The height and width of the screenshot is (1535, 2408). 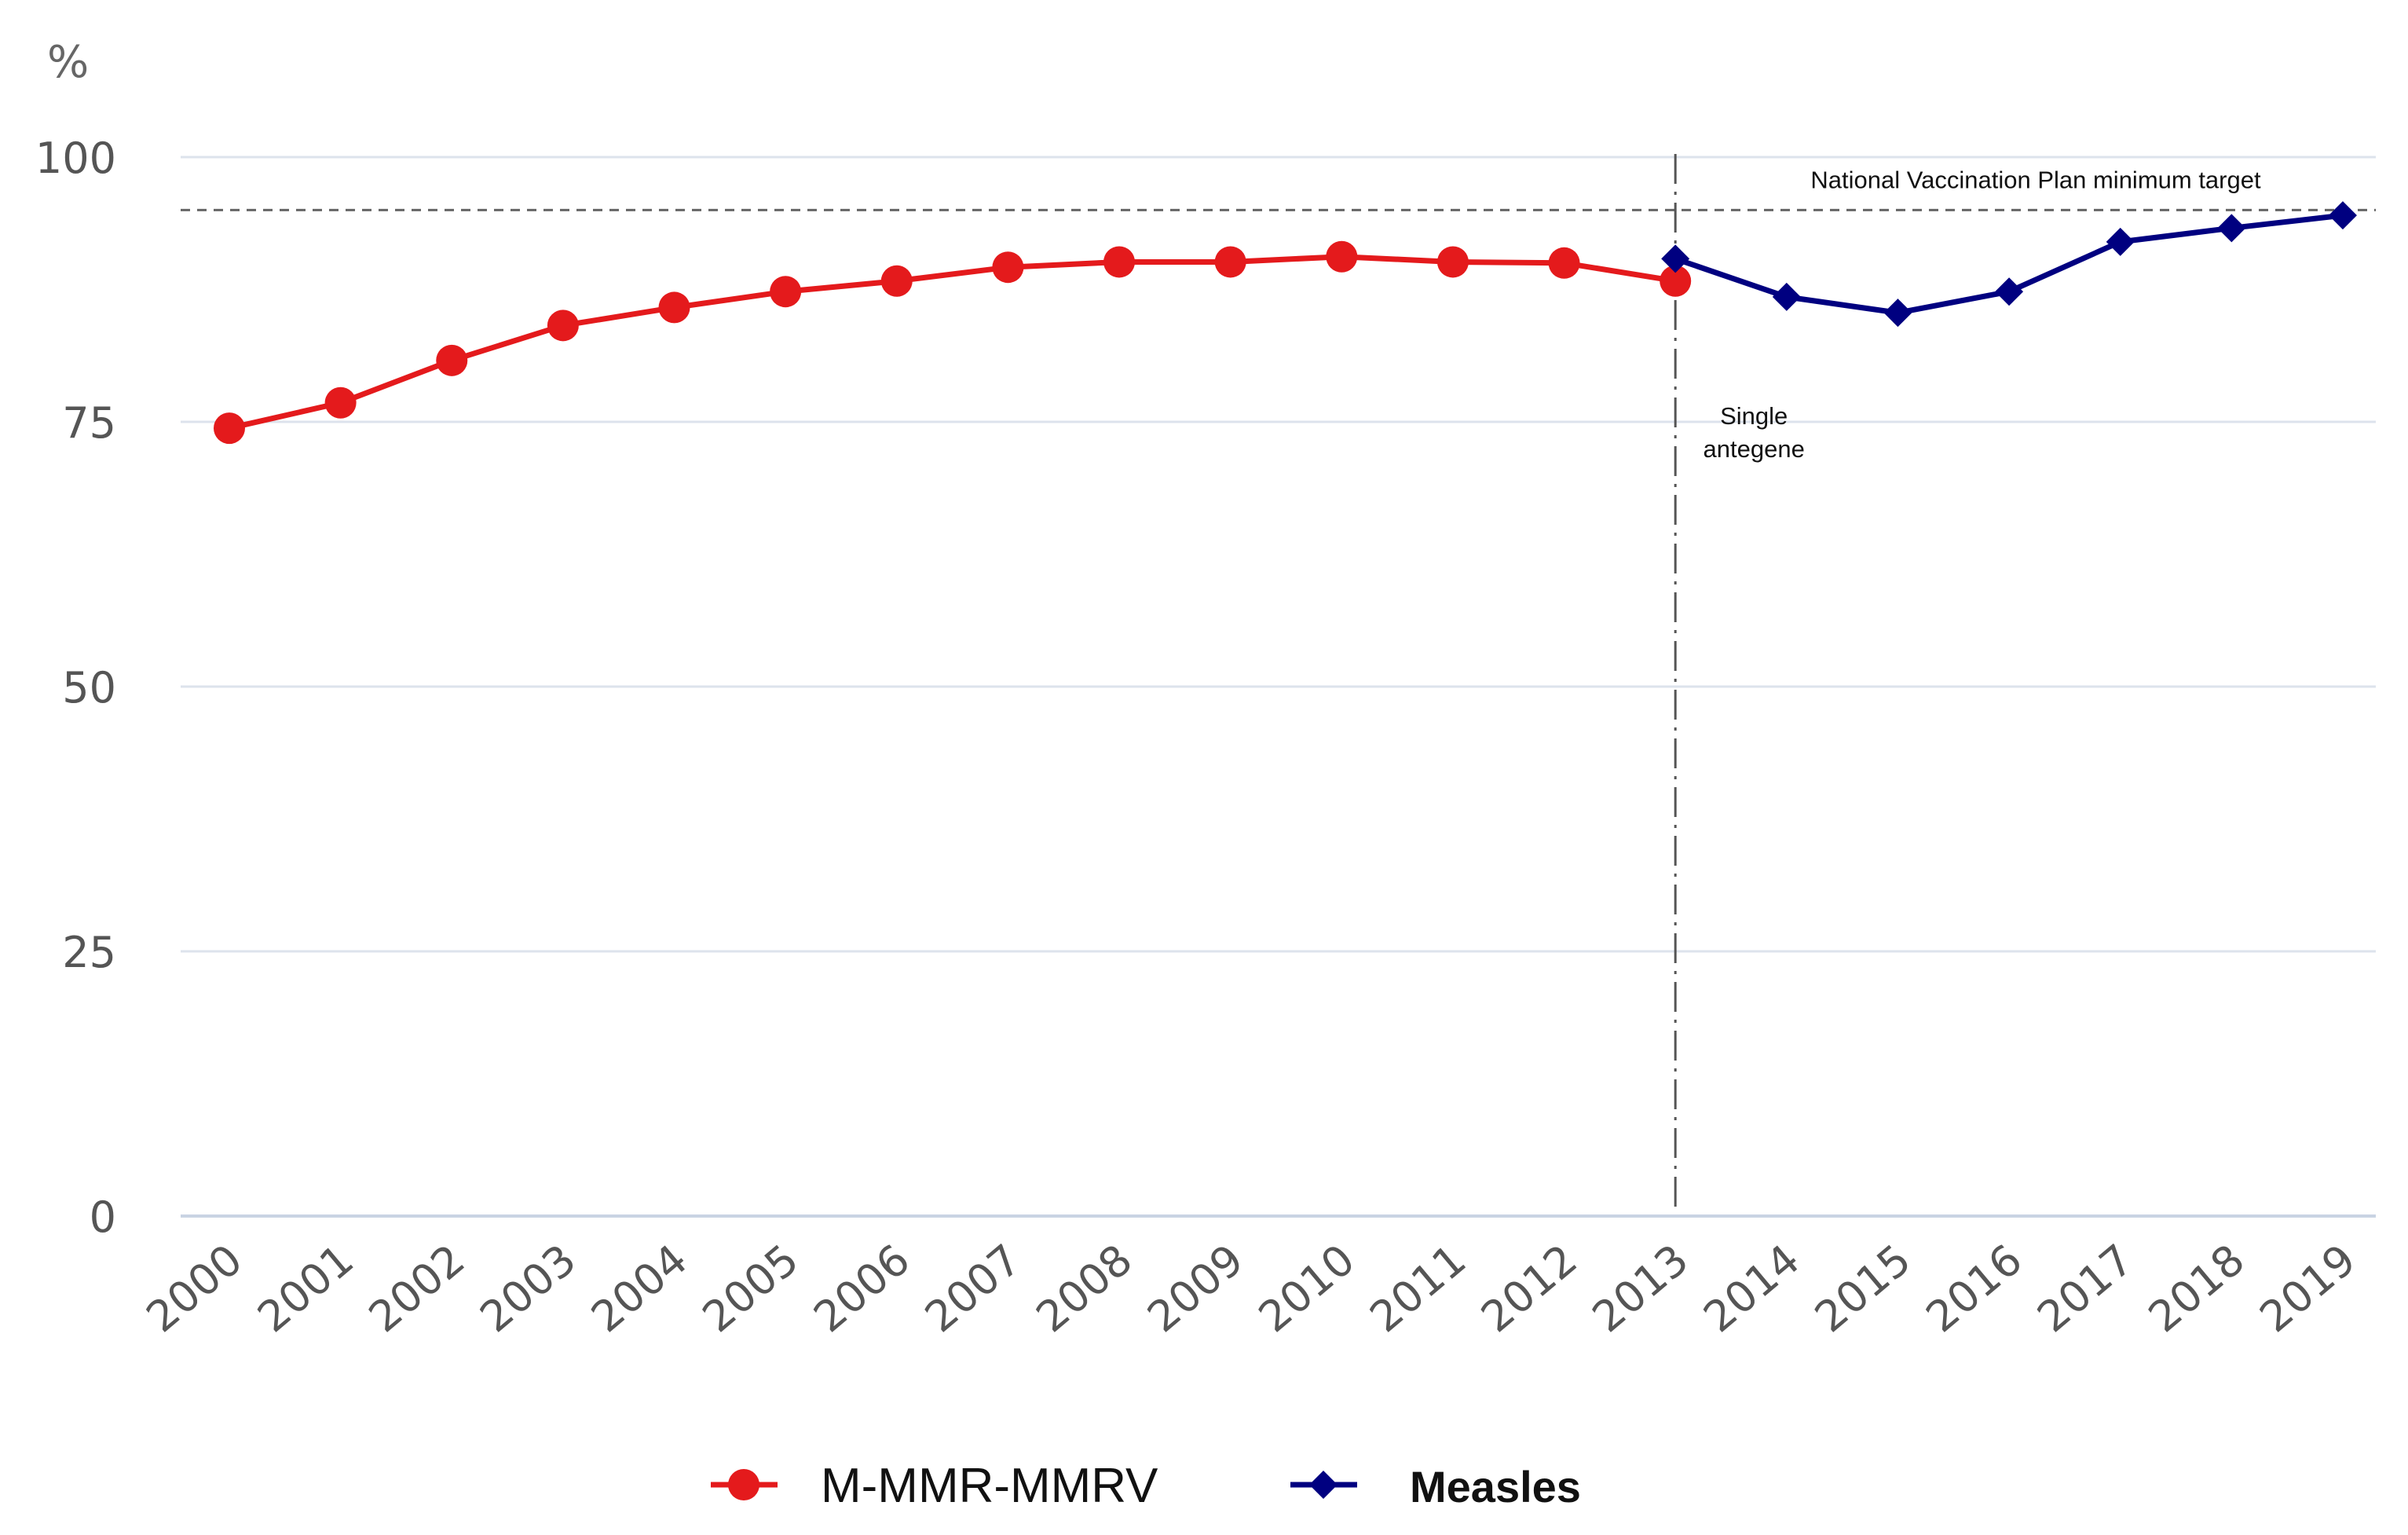 What do you see at coordinates (1754, 416) in the screenshot?
I see `single-antigen-label: Single` at bounding box center [1754, 416].